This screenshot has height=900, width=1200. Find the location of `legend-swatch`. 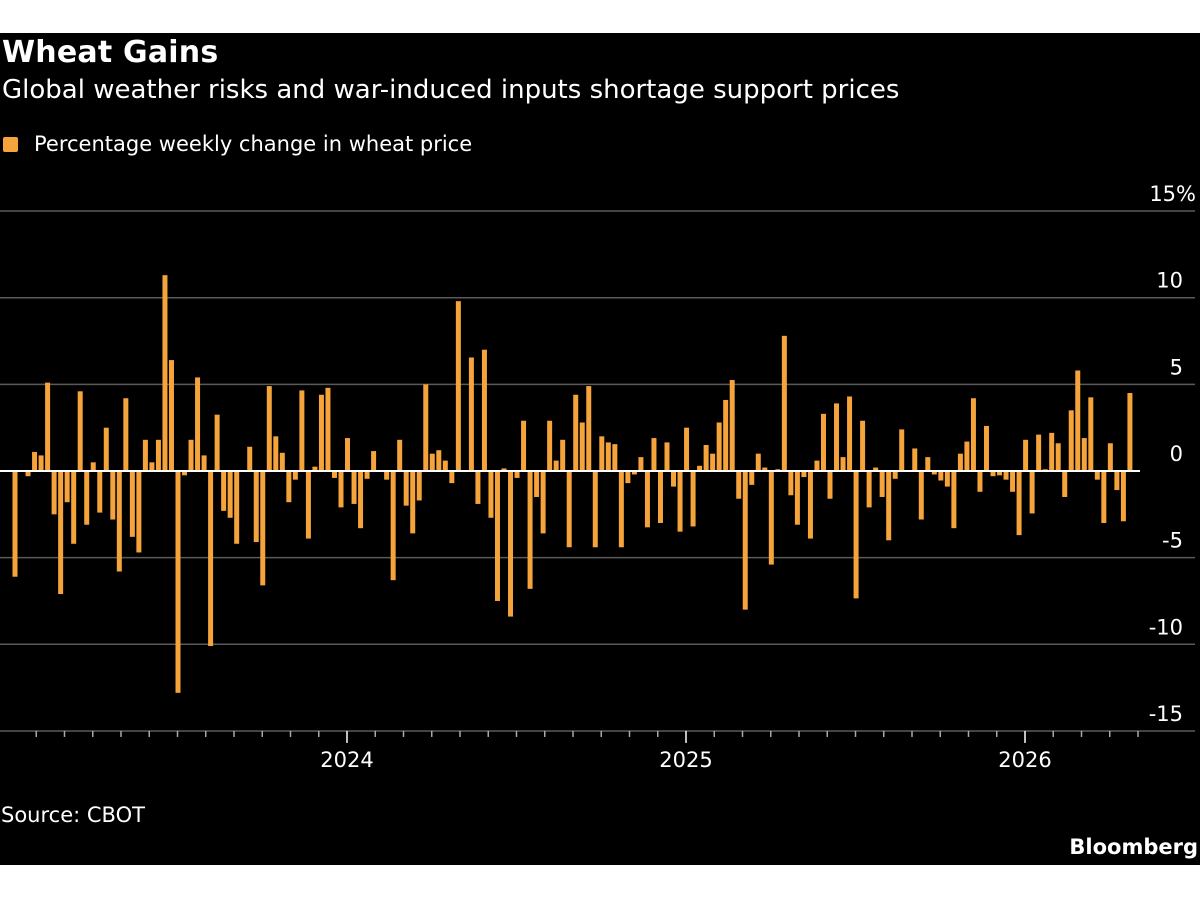

legend-swatch is located at coordinates (10, 144).